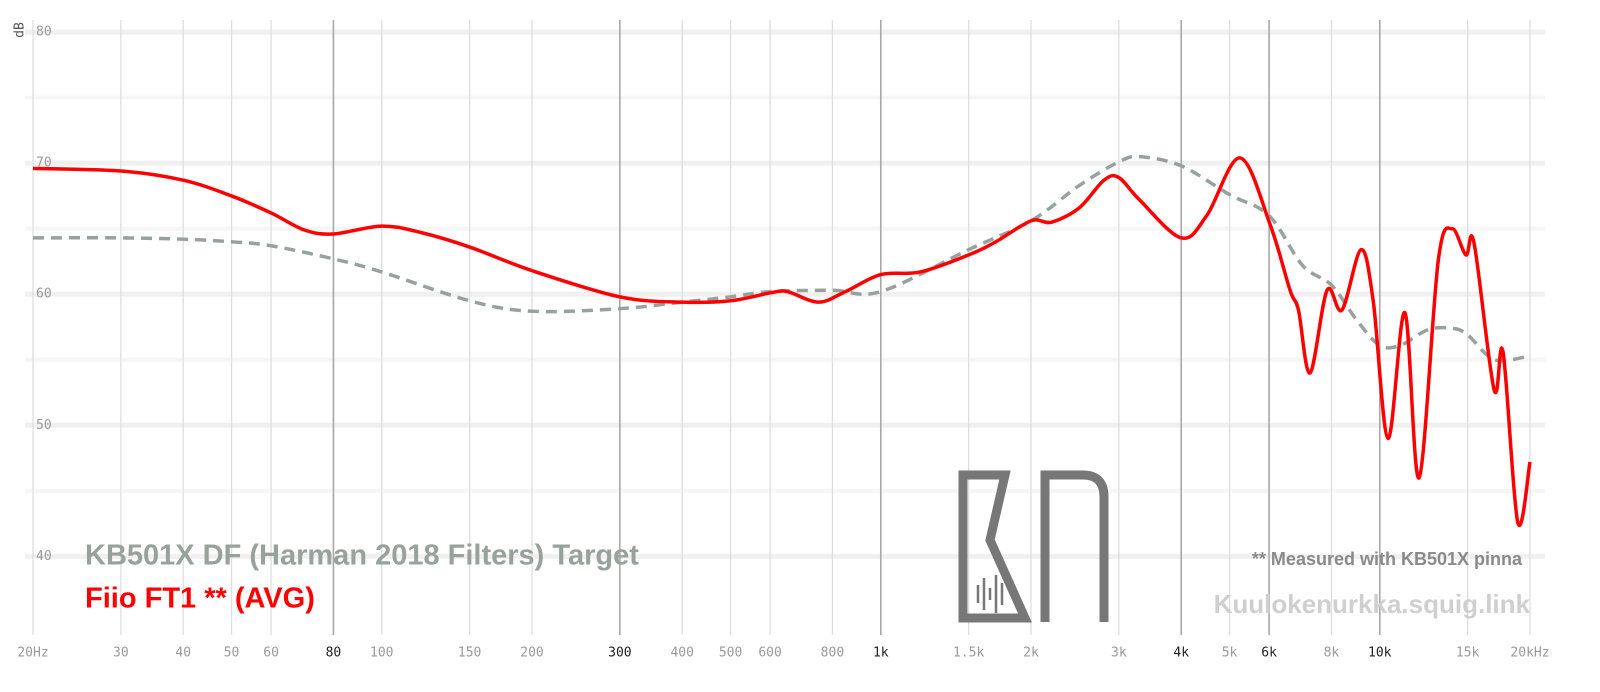 This screenshot has height=692, width=1600. Describe the element at coordinates (1387, 559) in the screenshot. I see `annotation: ** Measured with KB501X pinna` at that location.